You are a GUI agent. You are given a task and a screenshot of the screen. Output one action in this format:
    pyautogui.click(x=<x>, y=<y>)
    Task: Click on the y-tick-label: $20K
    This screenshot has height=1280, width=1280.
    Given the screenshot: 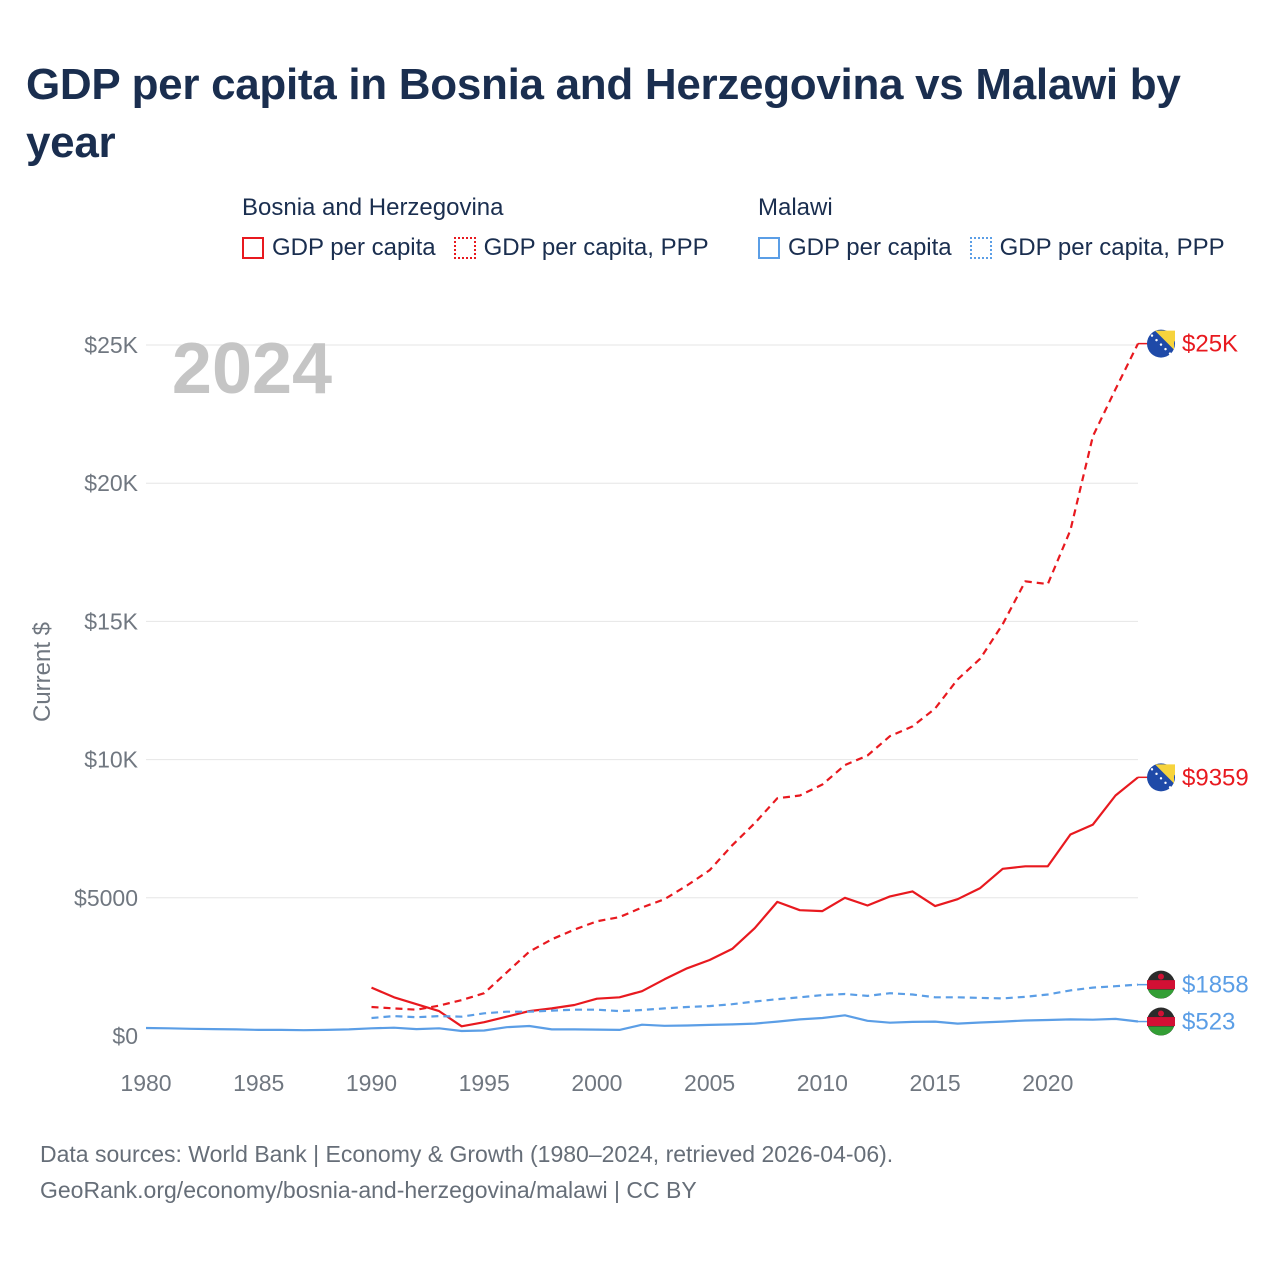 What is the action you would take?
    pyautogui.click(x=111, y=483)
    